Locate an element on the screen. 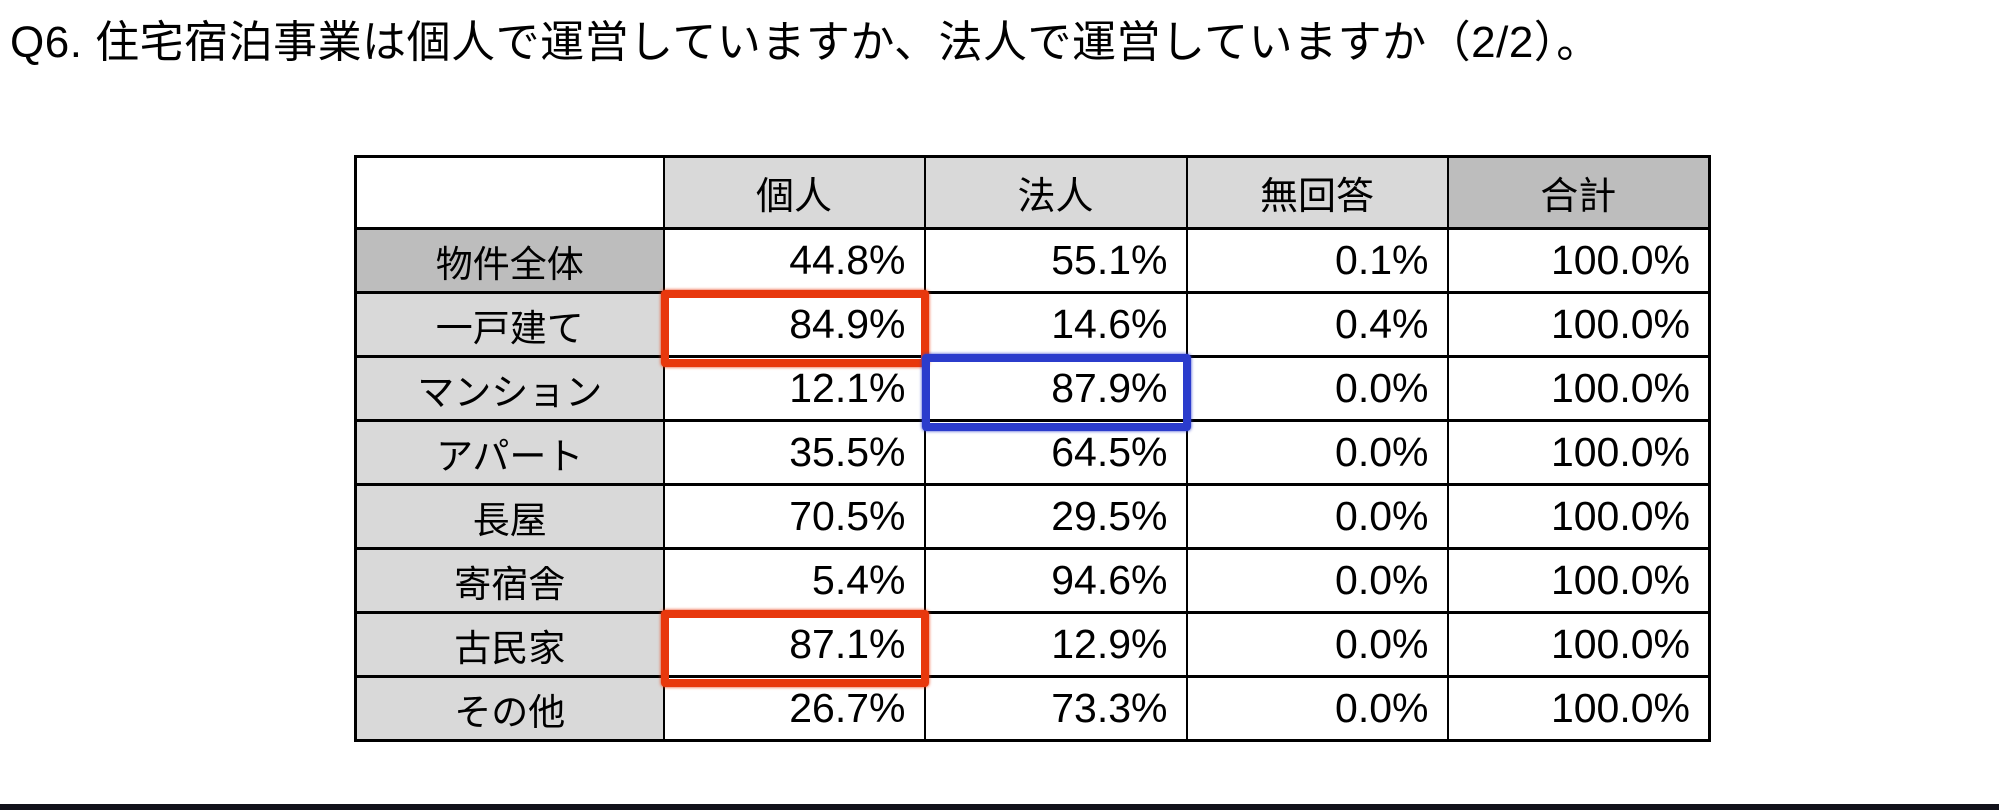 Image resolution: width=1999 pixels, height=812 pixels. column-header: 法人 is located at coordinates (1055, 192).